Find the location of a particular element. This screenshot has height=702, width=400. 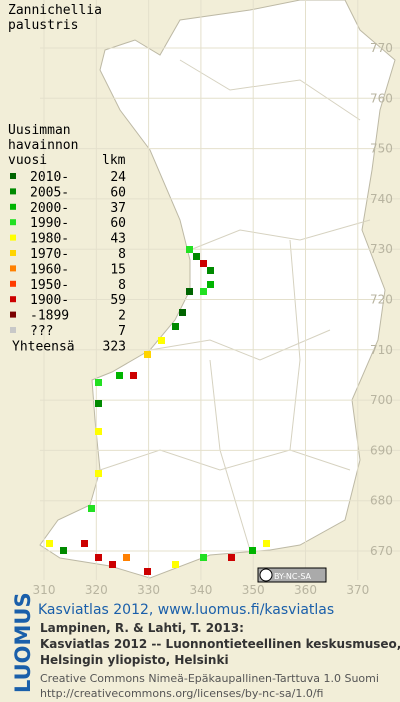

easting-label: 340 is located at coordinates (200, 590).